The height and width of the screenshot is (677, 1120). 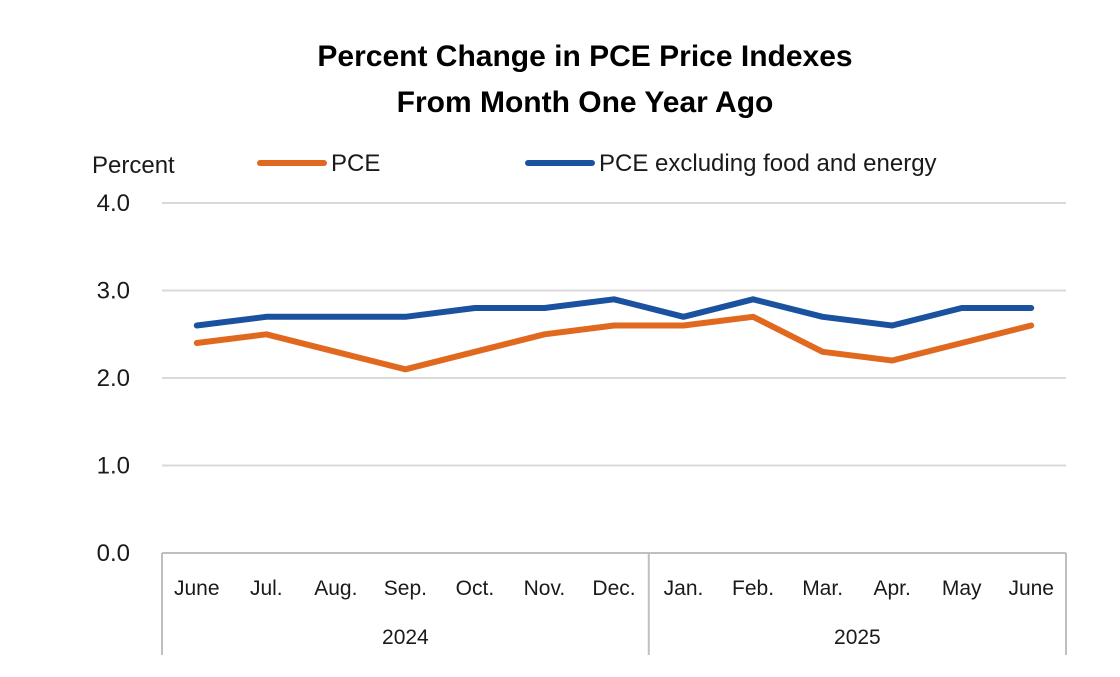 What do you see at coordinates (405, 637) in the screenshot?
I see `x-group-label: 2024` at bounding box center [405, 637].